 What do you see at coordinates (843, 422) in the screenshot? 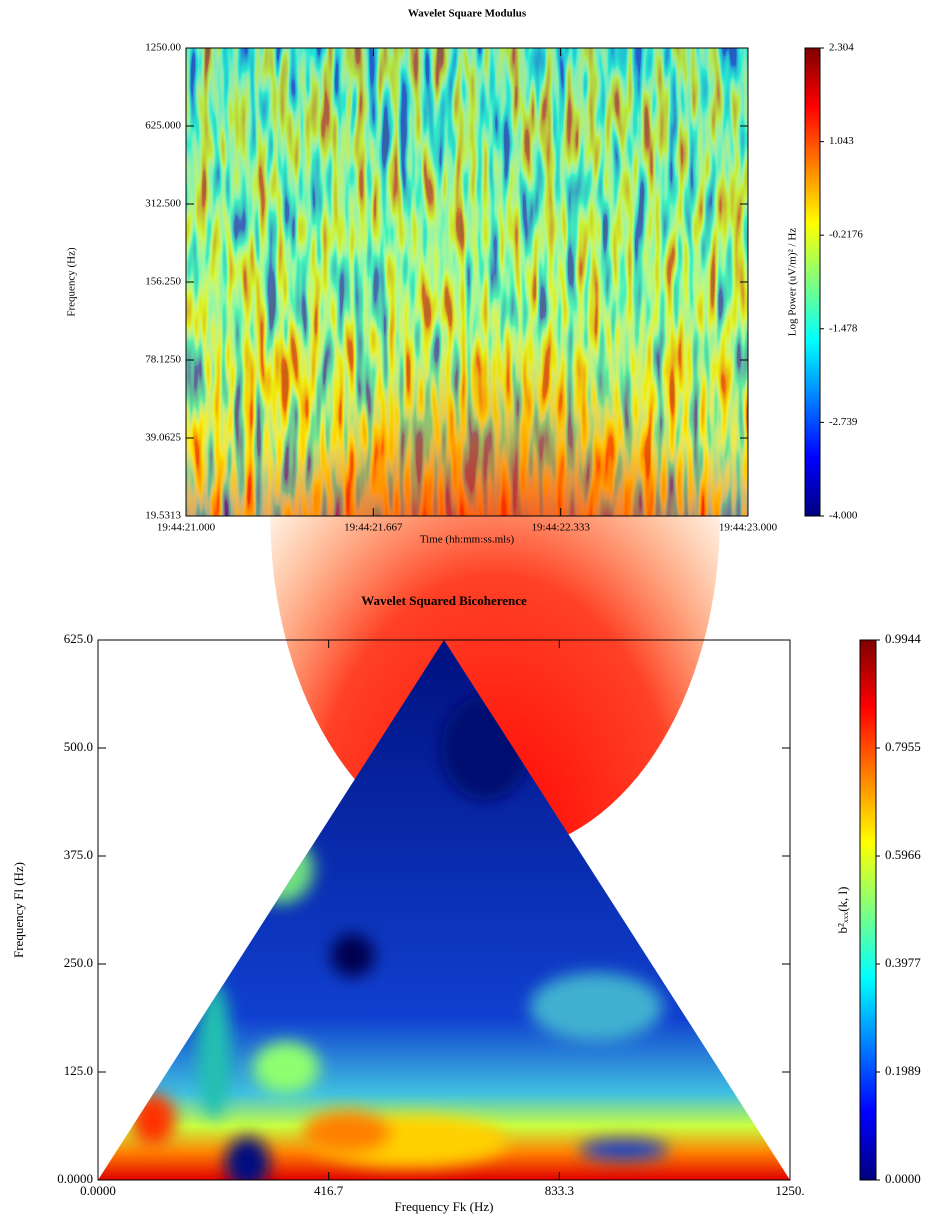
I see `colorbar-tick-label: -2.739` at bounding box center [843, 422].